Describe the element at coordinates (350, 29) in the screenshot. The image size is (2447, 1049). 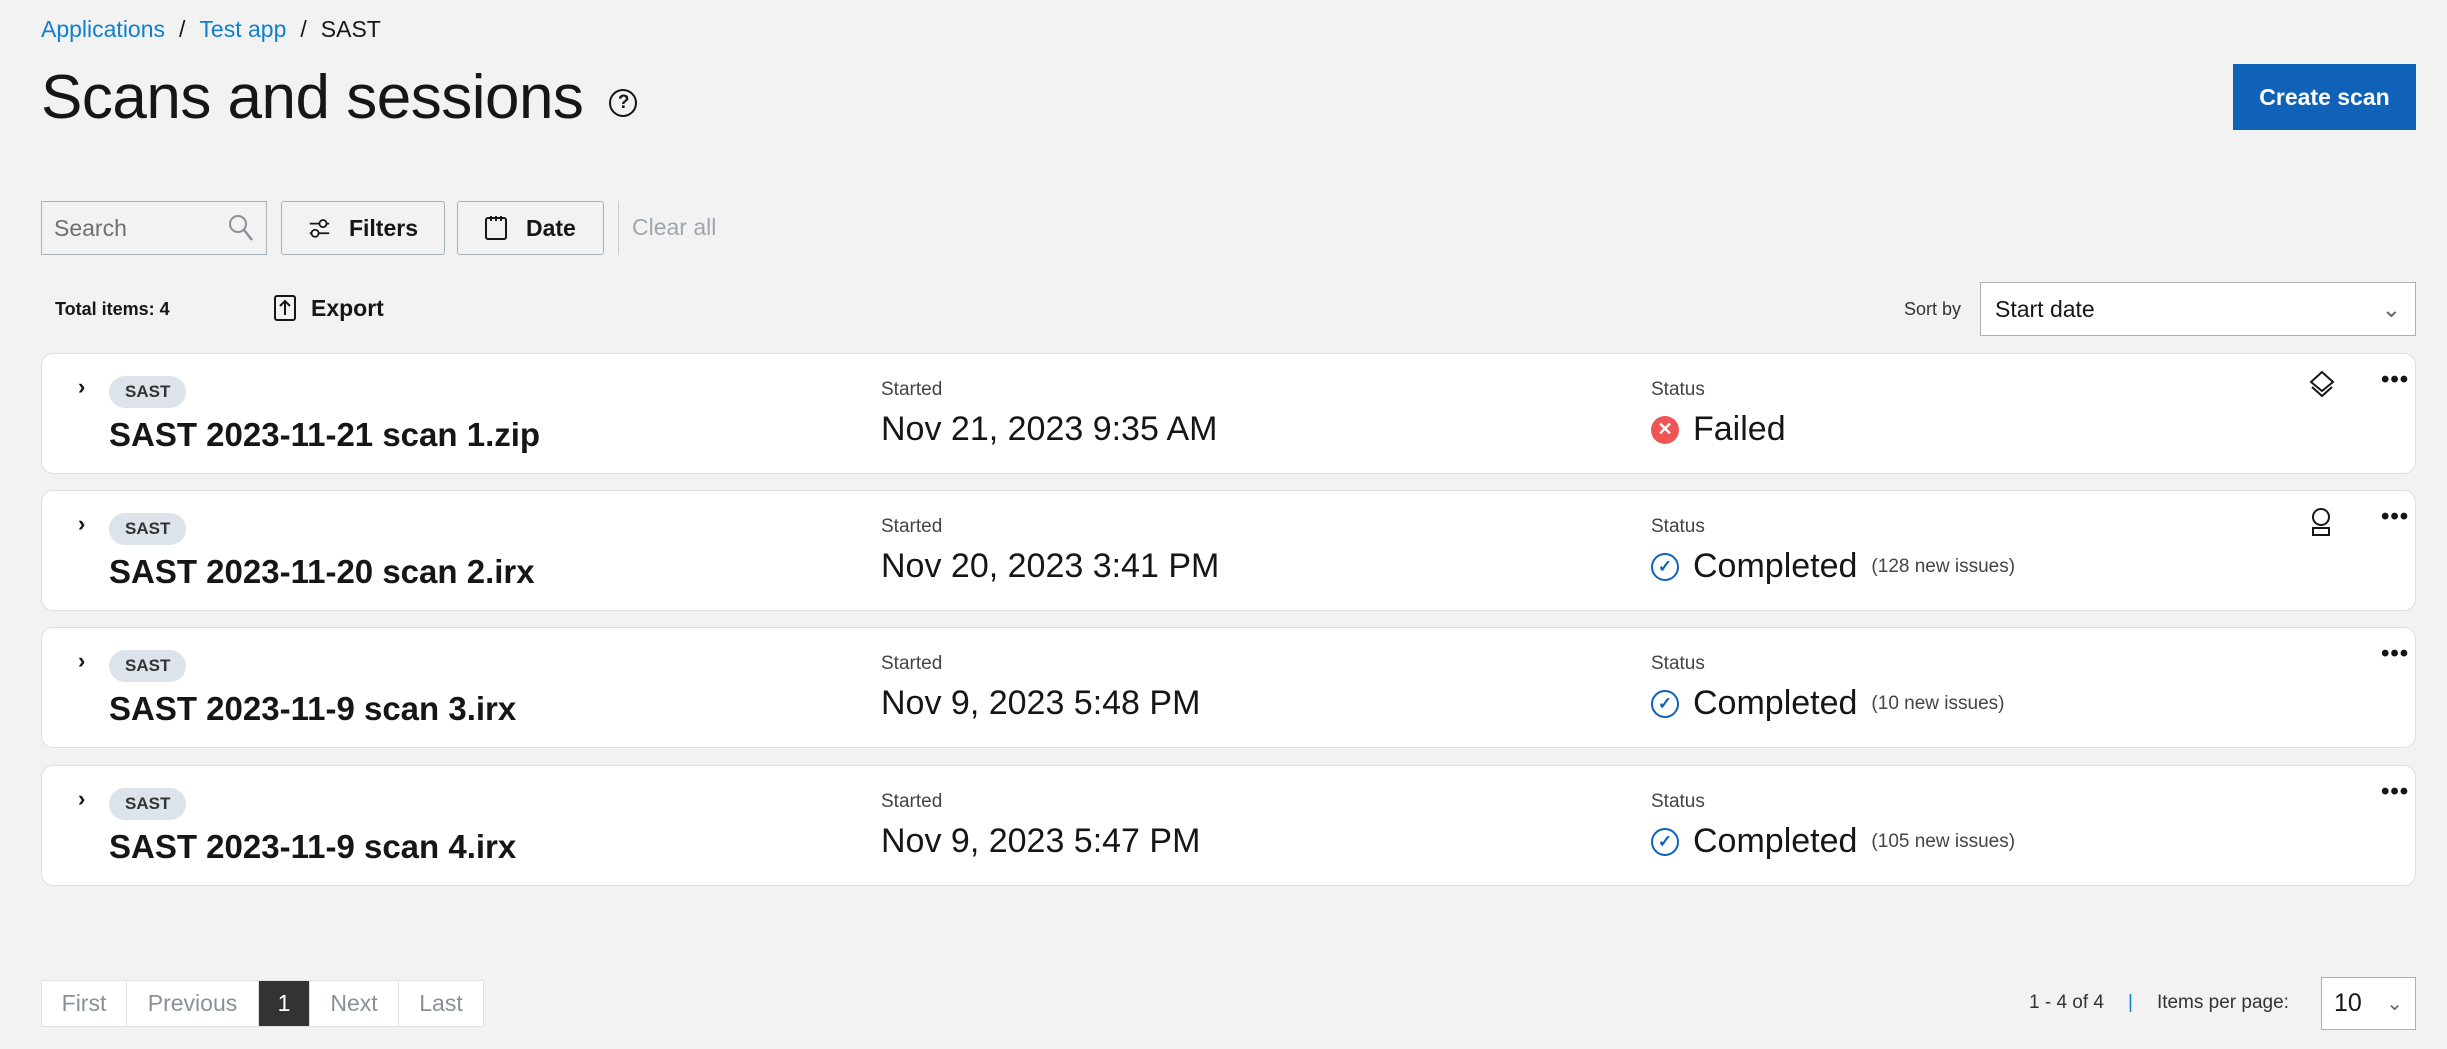
I see `breadcrumb-current: SAST` at that location.